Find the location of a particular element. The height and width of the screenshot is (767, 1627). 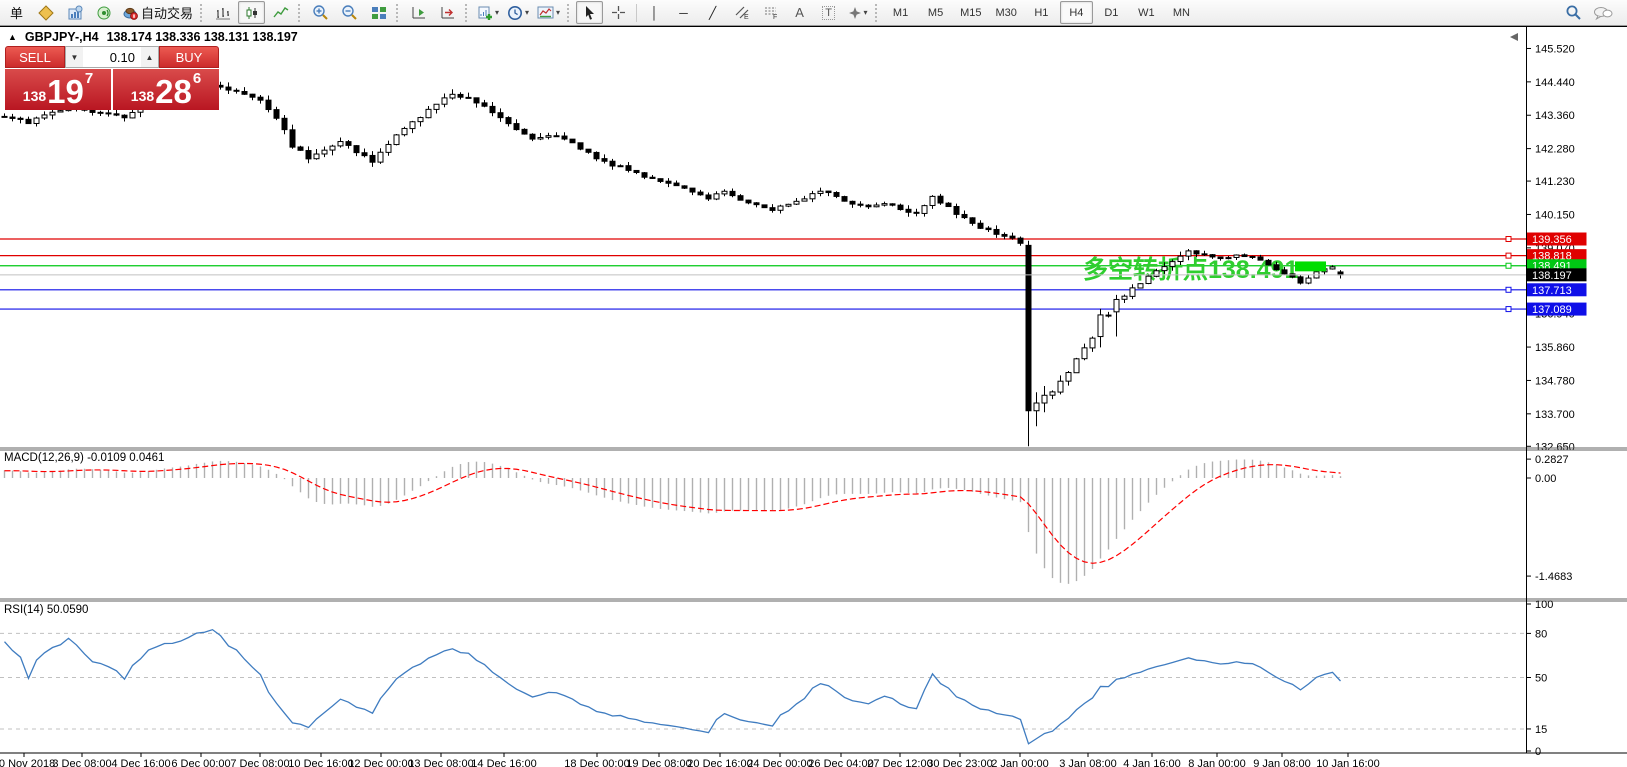

sell-button: SELL is located at coordinates (35, 57).